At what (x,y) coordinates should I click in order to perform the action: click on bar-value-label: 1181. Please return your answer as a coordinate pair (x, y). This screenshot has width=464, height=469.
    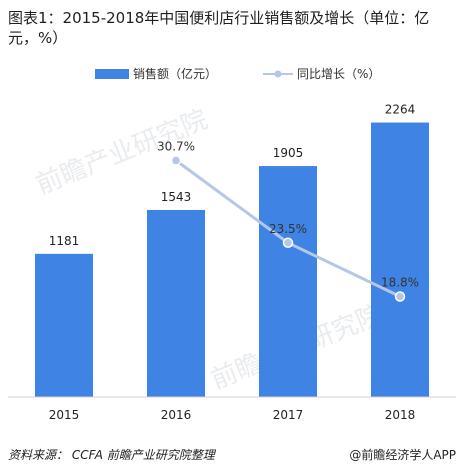
    Looking at the image, I should click on (64, 241).